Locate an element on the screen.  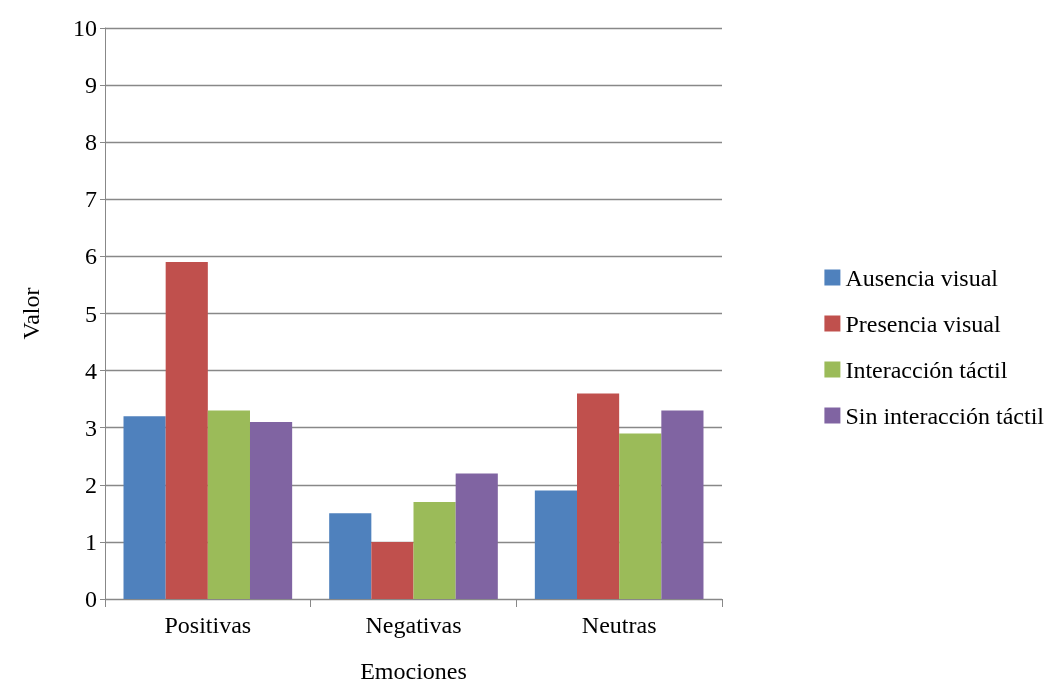
y-tick-label: 3 is located at coordinates (91, 427).